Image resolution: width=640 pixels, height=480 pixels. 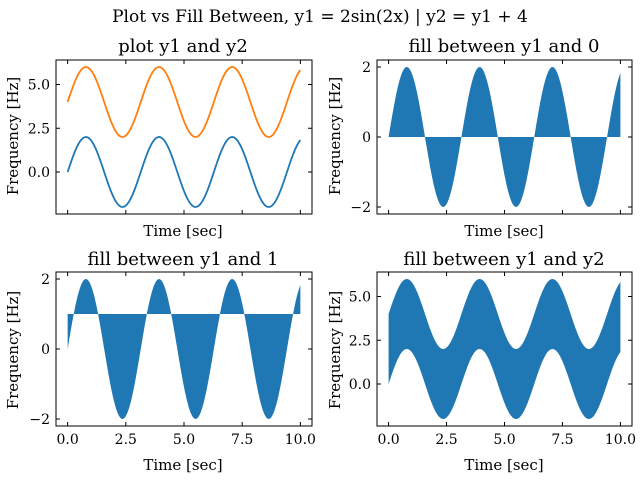 I want to click on subplot-1-title: plot y1 and y2, so click(x=183, y=46).